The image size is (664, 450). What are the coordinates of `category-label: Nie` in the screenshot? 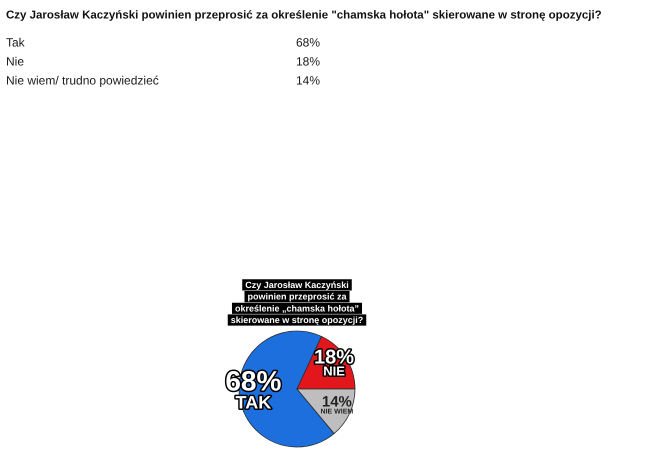 It's located at (15, 61).